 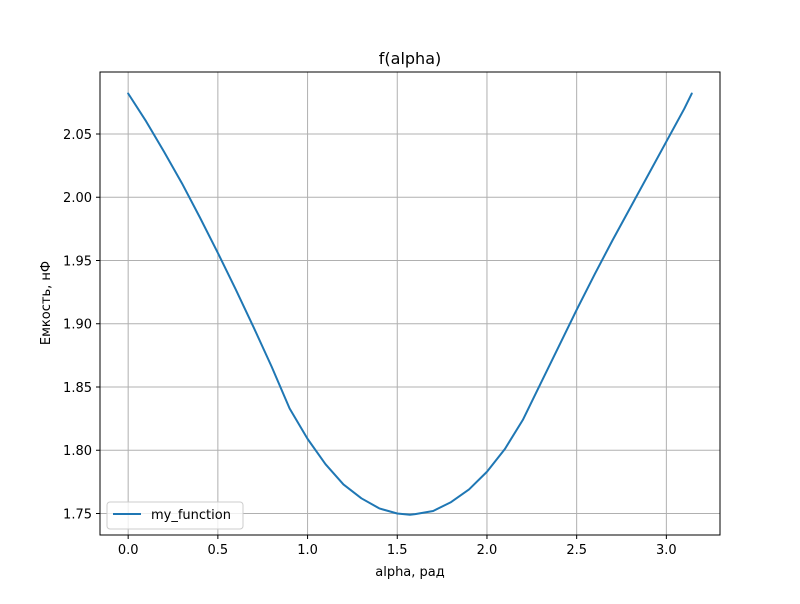 I want to click on x-axis-label: alpha, рад, so click(x=410, y=572).